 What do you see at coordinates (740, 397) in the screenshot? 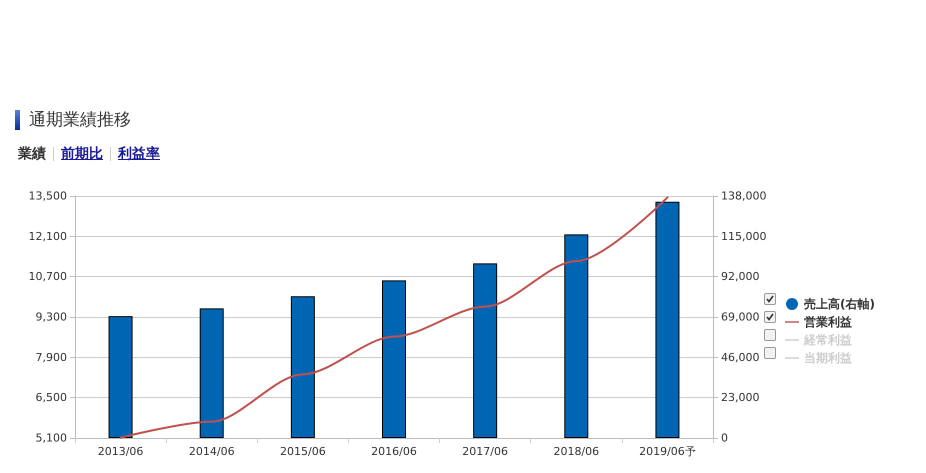
I see `y2-tick-label: 23,000` at bounding box center [740, 397].